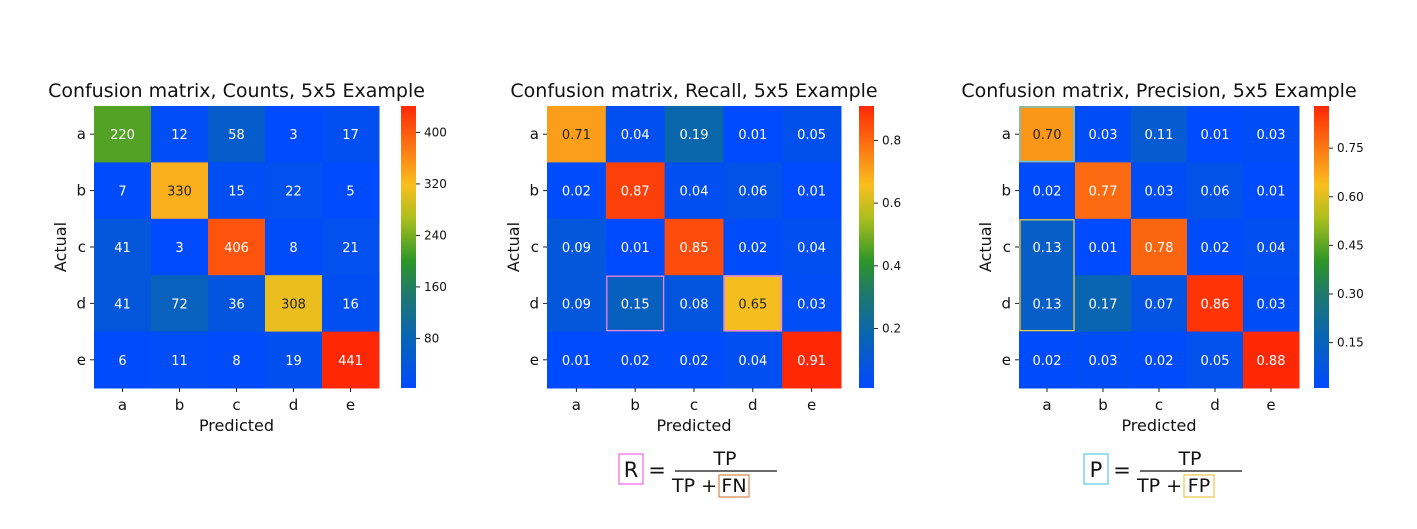 This screenshot has height=529, width=1417. What do you see at coordinates (1350, 148) in the screenshot?
I see `colorbar-tick-label: 0.75` at bounding box center [1350, 148].